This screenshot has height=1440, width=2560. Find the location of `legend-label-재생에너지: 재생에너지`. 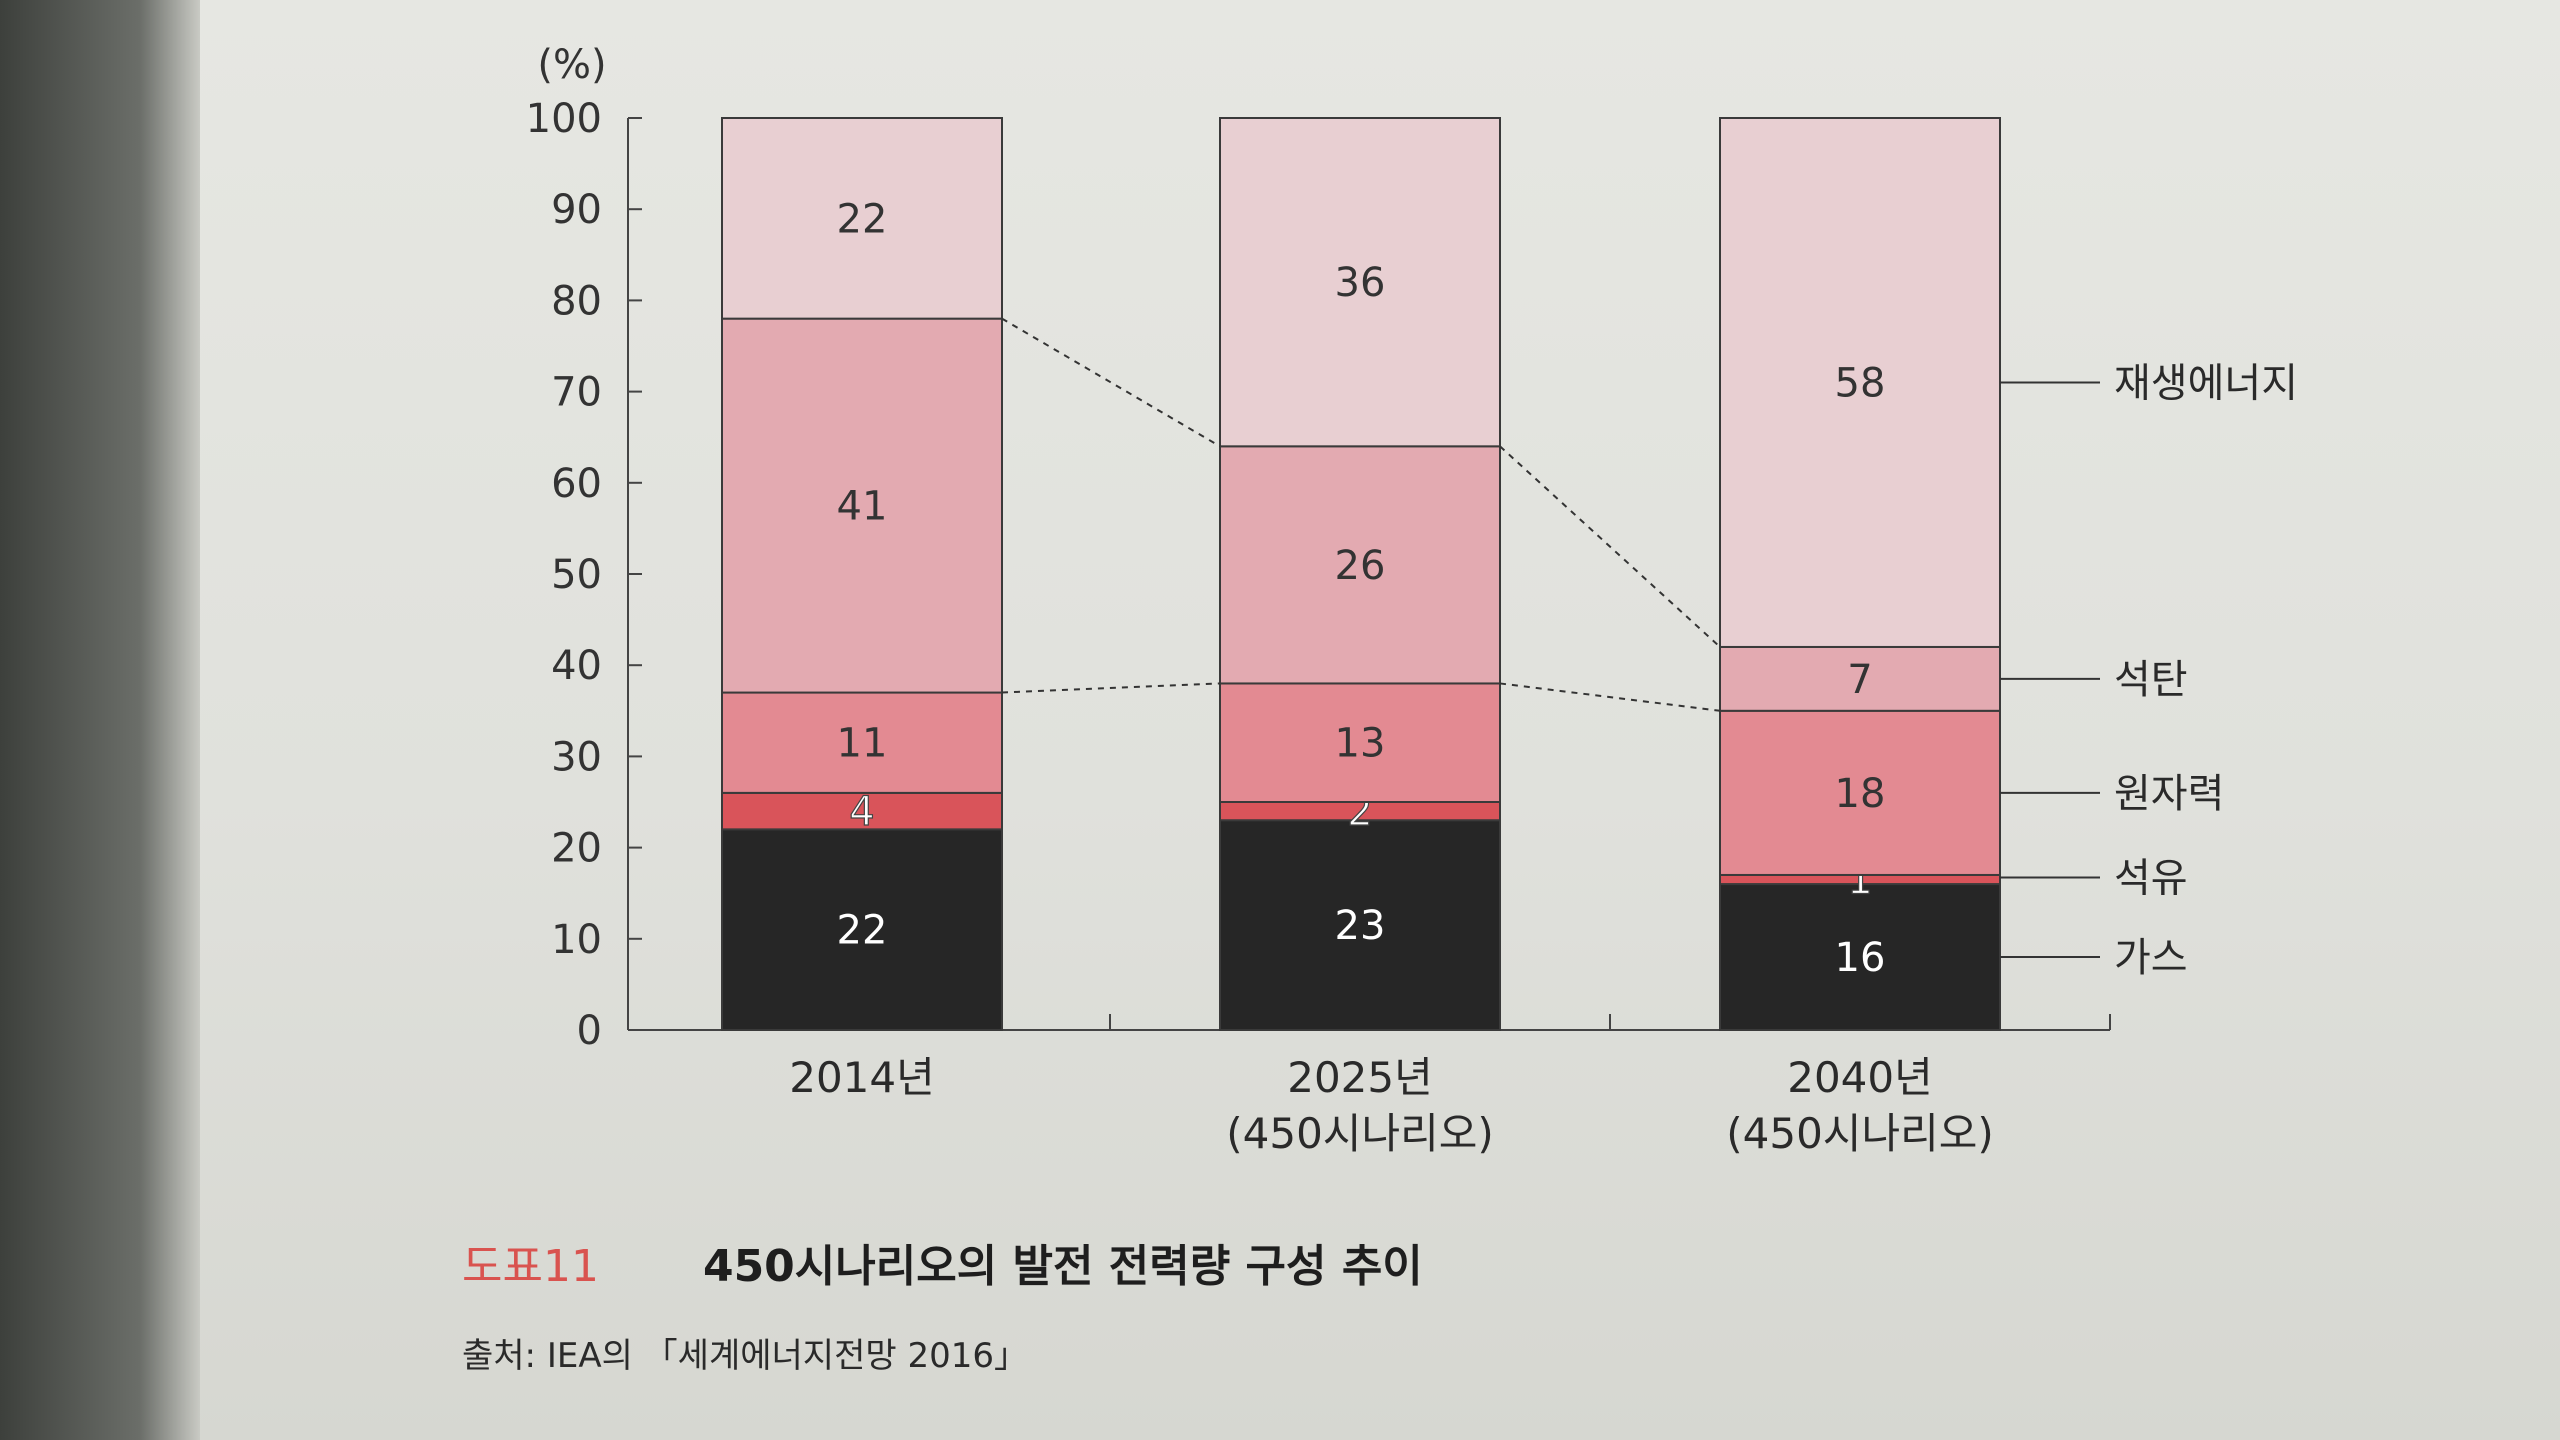

legend-label-재생에너지: 재생에너지 is located at coordinates (2206, 383).